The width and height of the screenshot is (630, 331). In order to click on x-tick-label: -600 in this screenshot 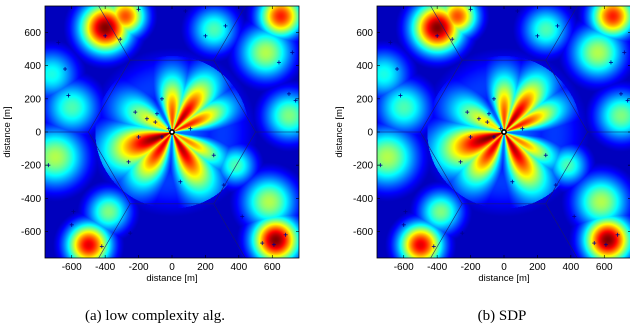, I will do `click(72, 267)`.